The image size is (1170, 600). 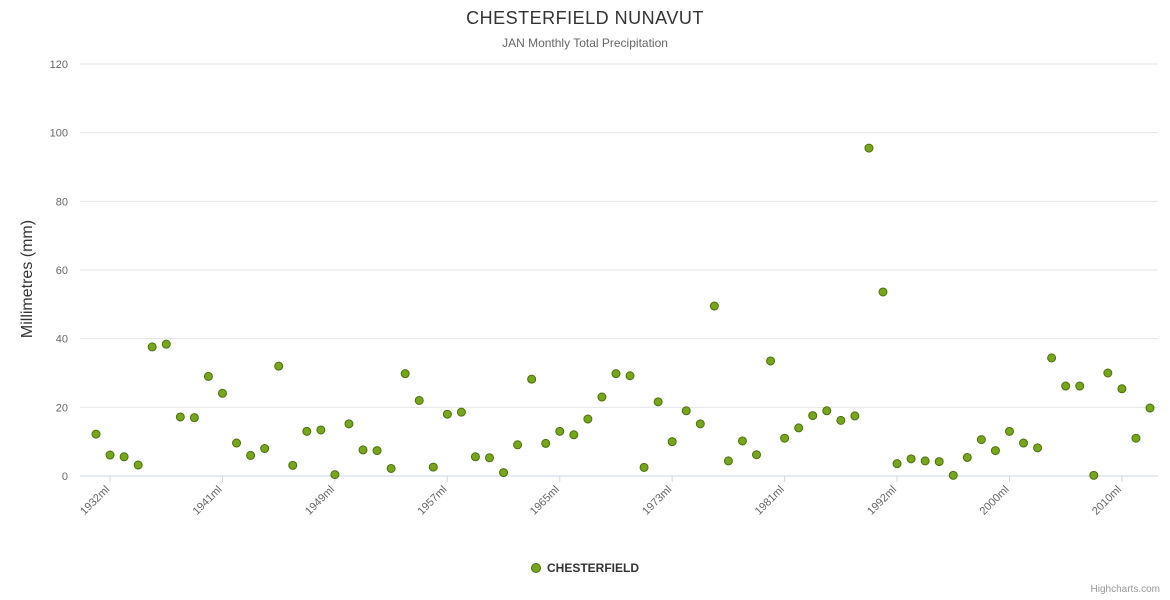 What do you see at coordinates (995, 501) in the screenshot?
I see `x-tick-label: 2000ml` at bounding box center [995, 501].